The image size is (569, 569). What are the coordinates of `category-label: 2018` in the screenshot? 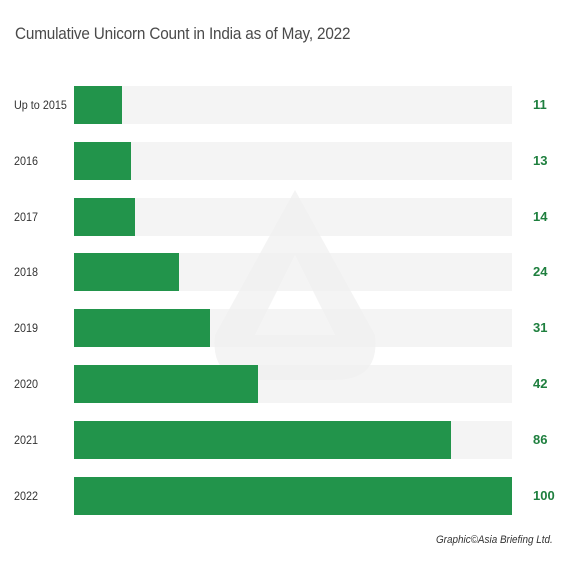 It's located at (26, 272).